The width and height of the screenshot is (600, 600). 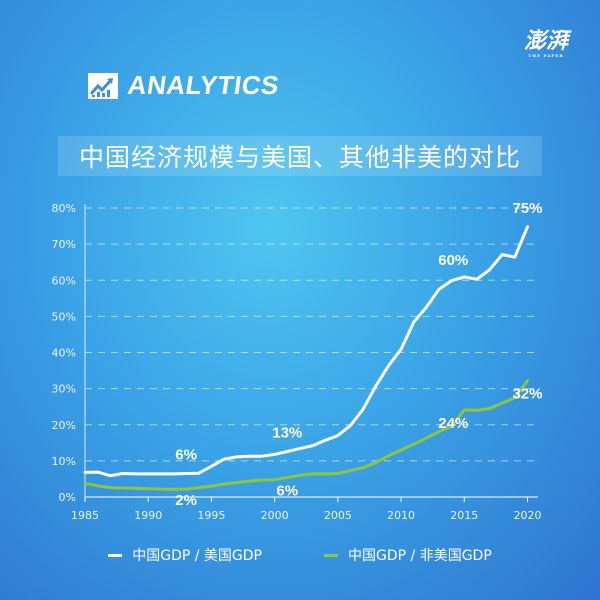 What do you see at coordinates (420, 556) in the screenshot?
I see `legend-label-non-us-ratio: 中国GDP / 非美国GDP` at bounding box center [420, 556].